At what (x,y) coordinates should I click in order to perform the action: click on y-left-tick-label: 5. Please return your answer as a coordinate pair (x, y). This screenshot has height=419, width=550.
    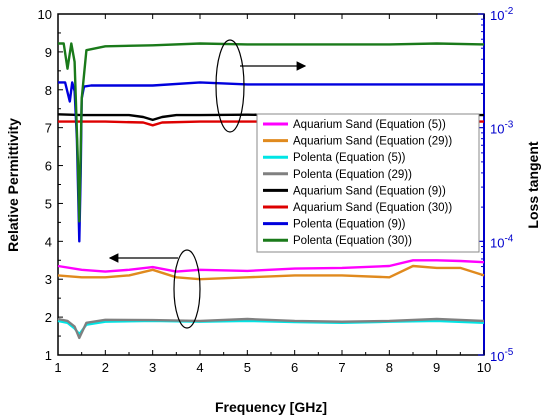
    Looking at the image, I should click on (48, 203).